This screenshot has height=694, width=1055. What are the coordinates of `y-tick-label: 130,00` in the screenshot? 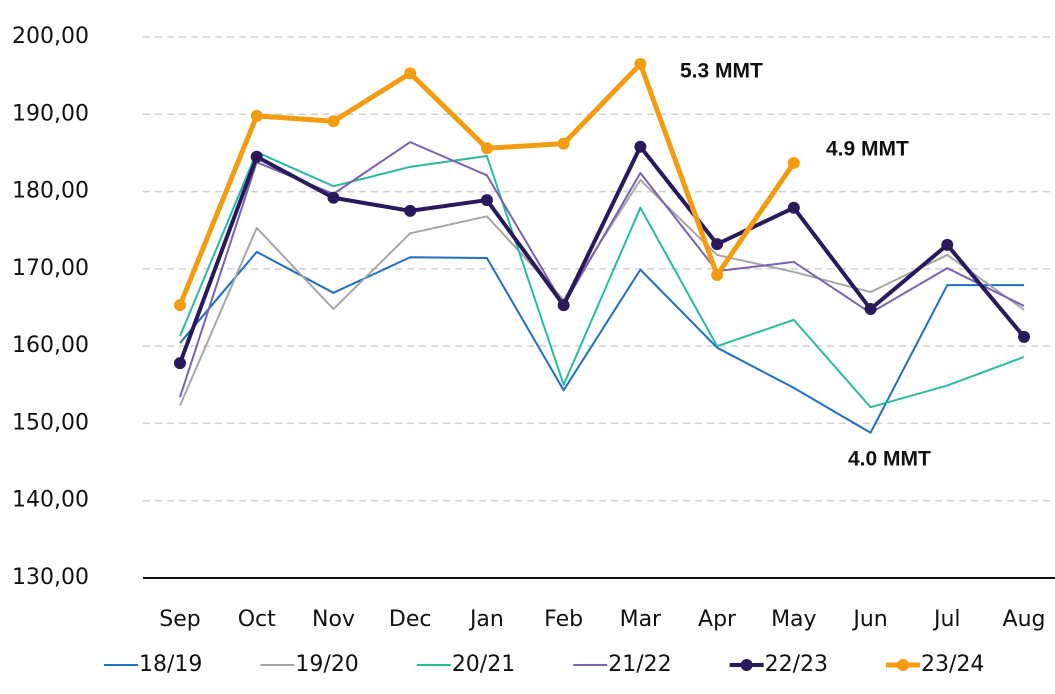 It's located at (50, 577).